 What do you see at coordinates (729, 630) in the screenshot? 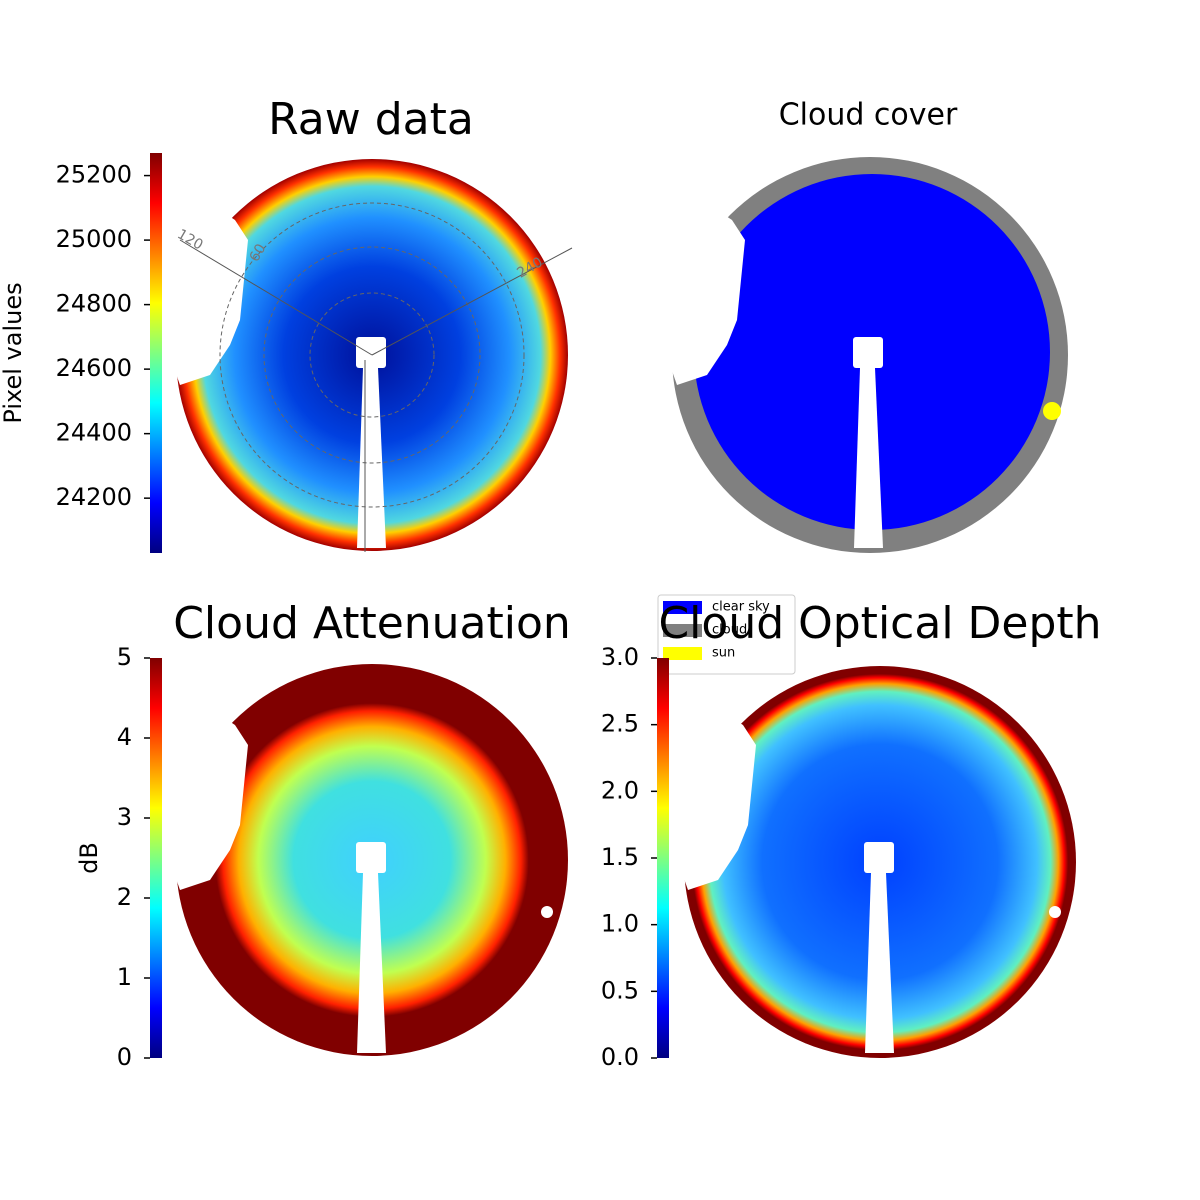
I see `legend-label: cloud` at bounding box center [729, 630].